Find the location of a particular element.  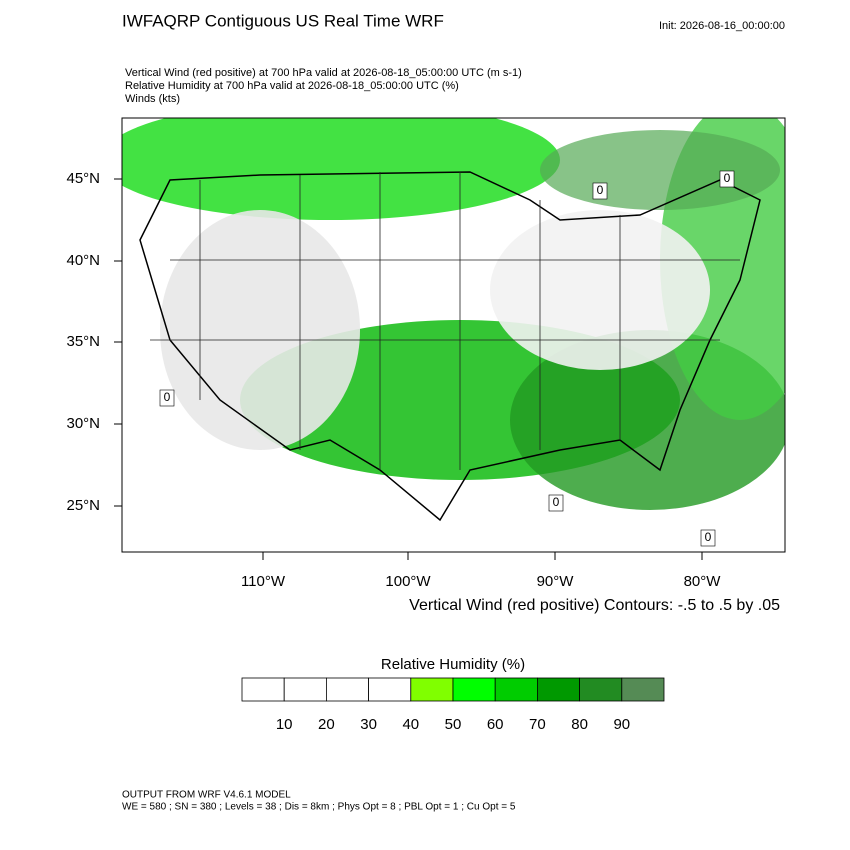

lat-label: 25°N is located at coordinates (83, 505).